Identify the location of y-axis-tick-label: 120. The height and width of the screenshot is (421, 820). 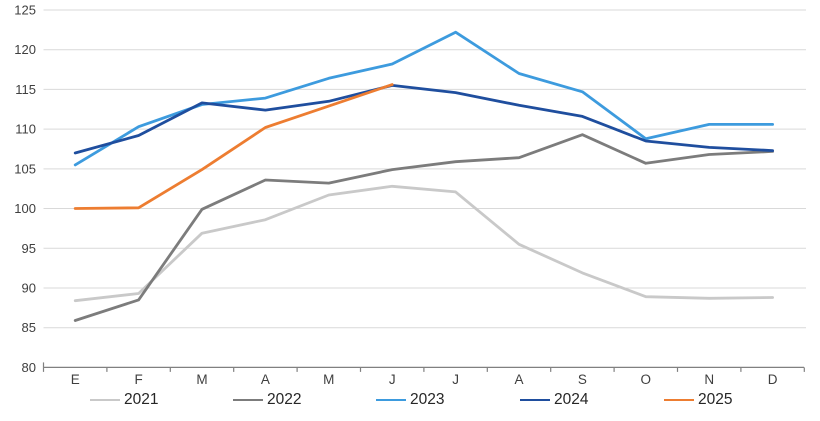
(25, 49).